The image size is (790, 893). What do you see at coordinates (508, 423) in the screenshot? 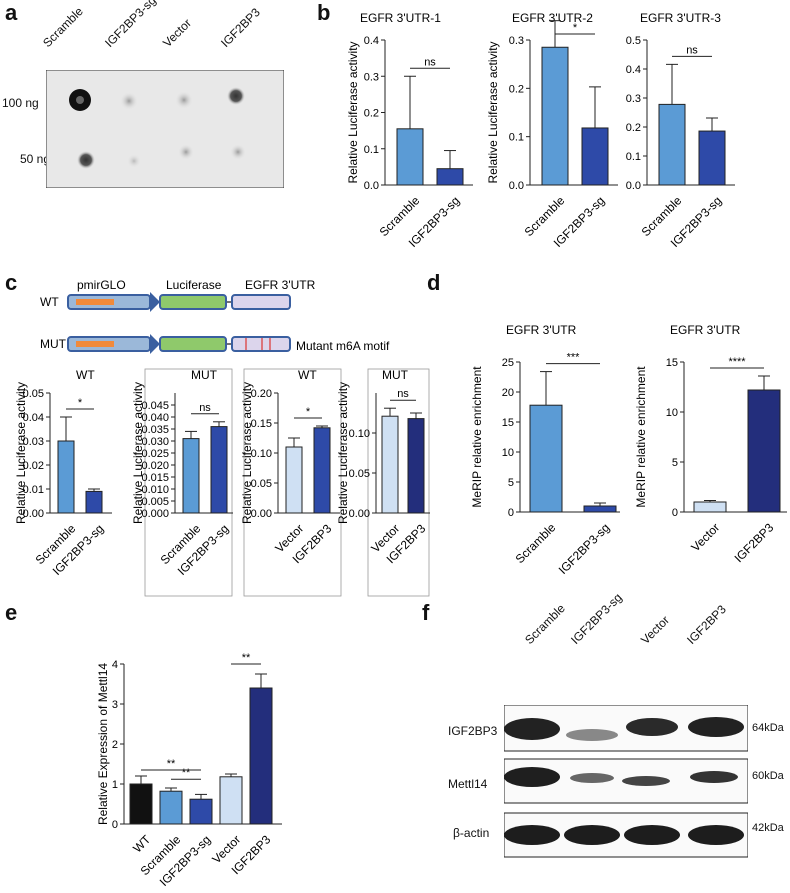
I see `y-tick-label: 15` at bounding box center [508, 423].